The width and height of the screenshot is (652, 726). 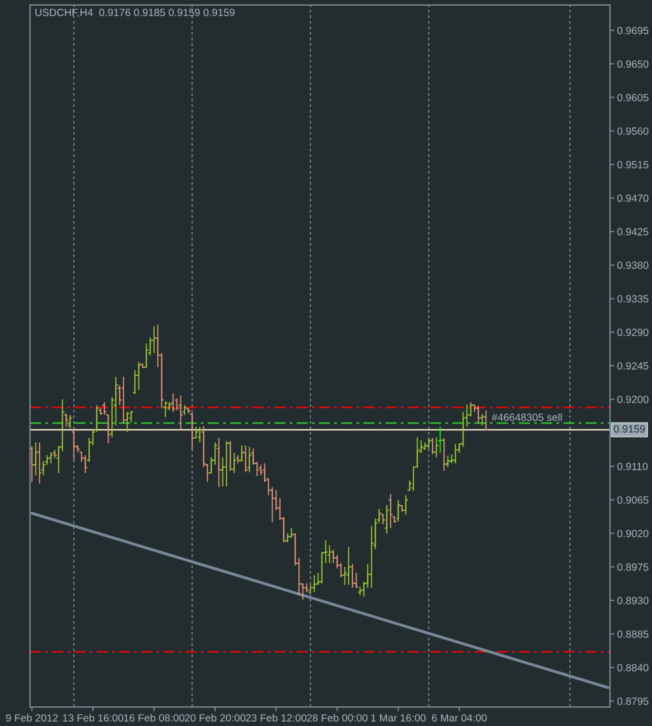 What do you see at coordinates (398, 718) in the screenshot?
I see `x-tick-label: 1 Mar 16:00` at bounding box center [398, 718].